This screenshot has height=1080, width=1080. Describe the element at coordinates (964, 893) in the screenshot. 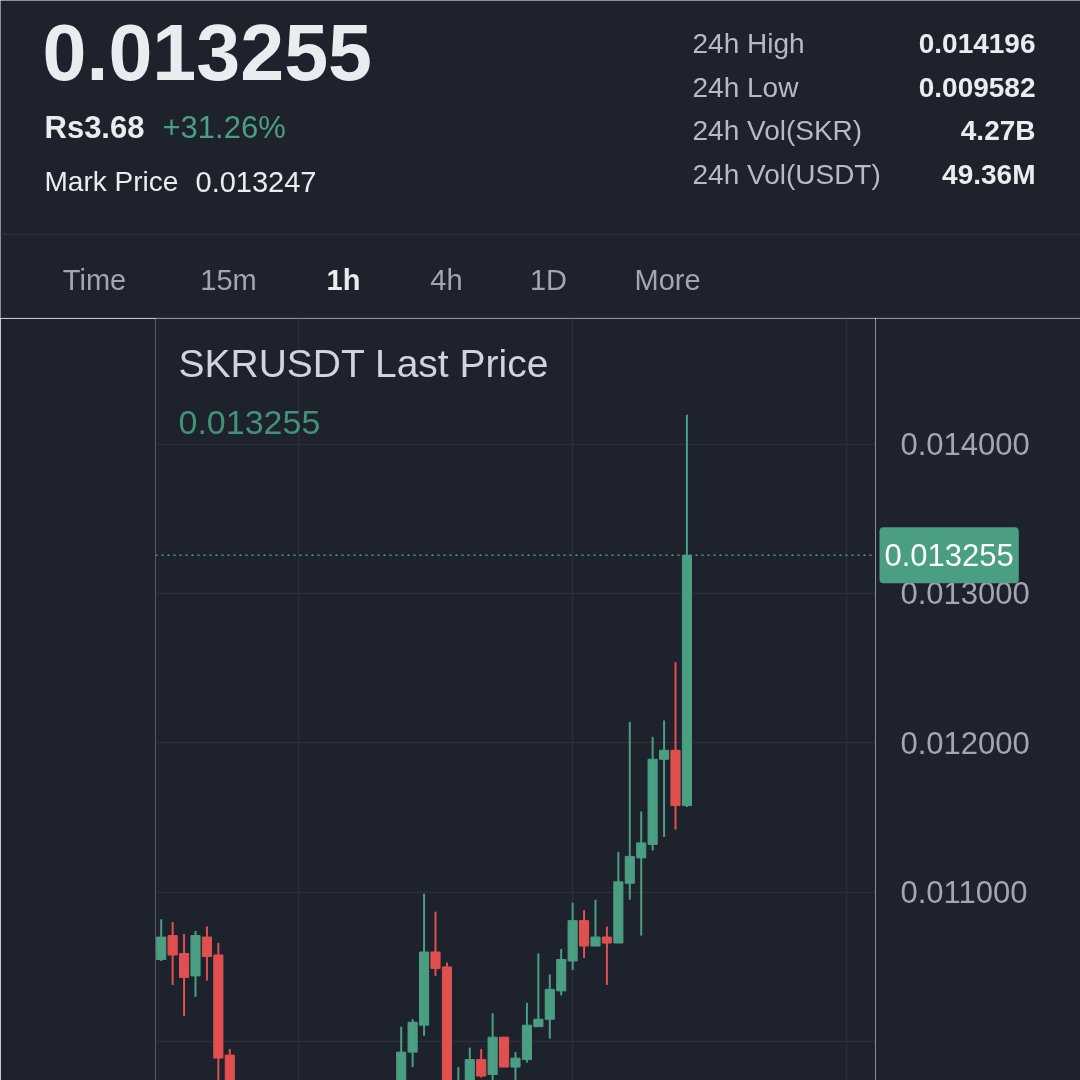

I see `y-tick-label: 0.011000` at that location.